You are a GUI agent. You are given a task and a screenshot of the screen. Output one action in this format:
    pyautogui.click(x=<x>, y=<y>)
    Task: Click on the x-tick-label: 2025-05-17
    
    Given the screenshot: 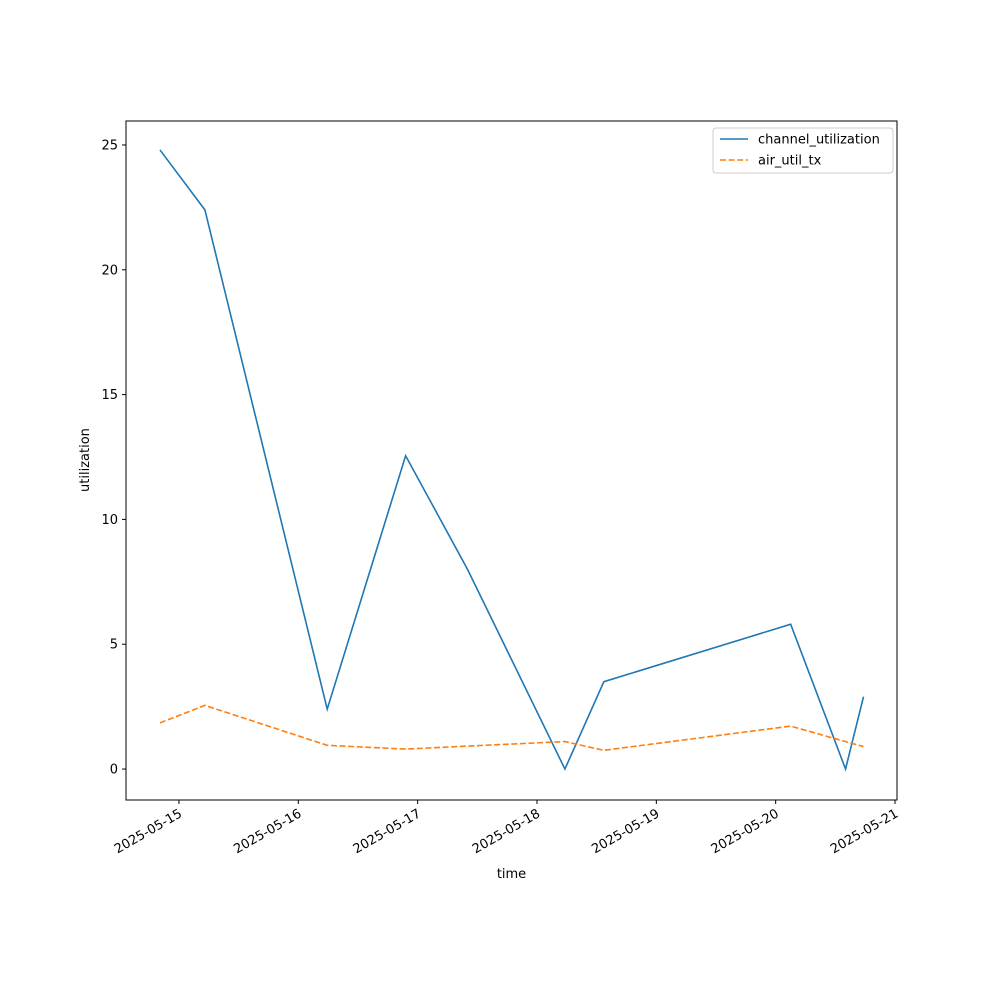 What is the action you would take?
    pyautogui.click(x=387, y=831)
    